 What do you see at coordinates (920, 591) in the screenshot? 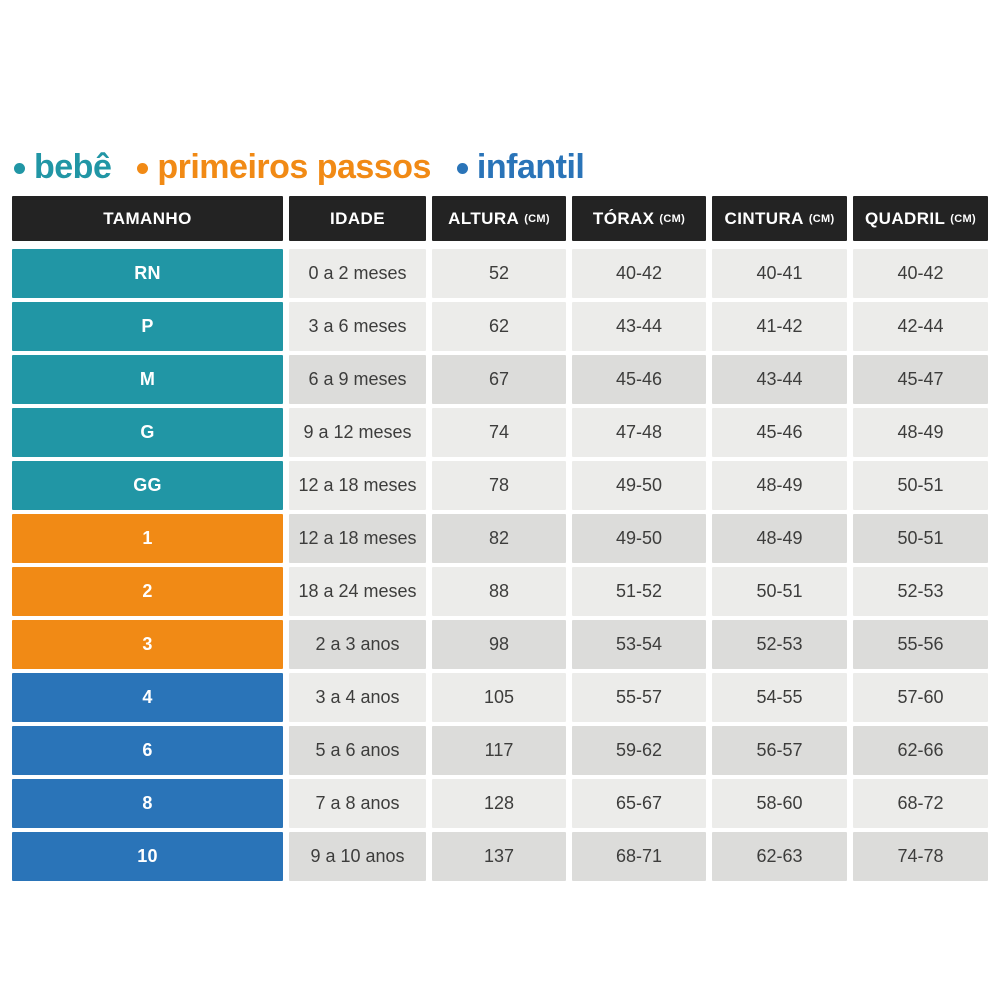
I see `hip-cell: 52-53` at bounding box center [920, 591].